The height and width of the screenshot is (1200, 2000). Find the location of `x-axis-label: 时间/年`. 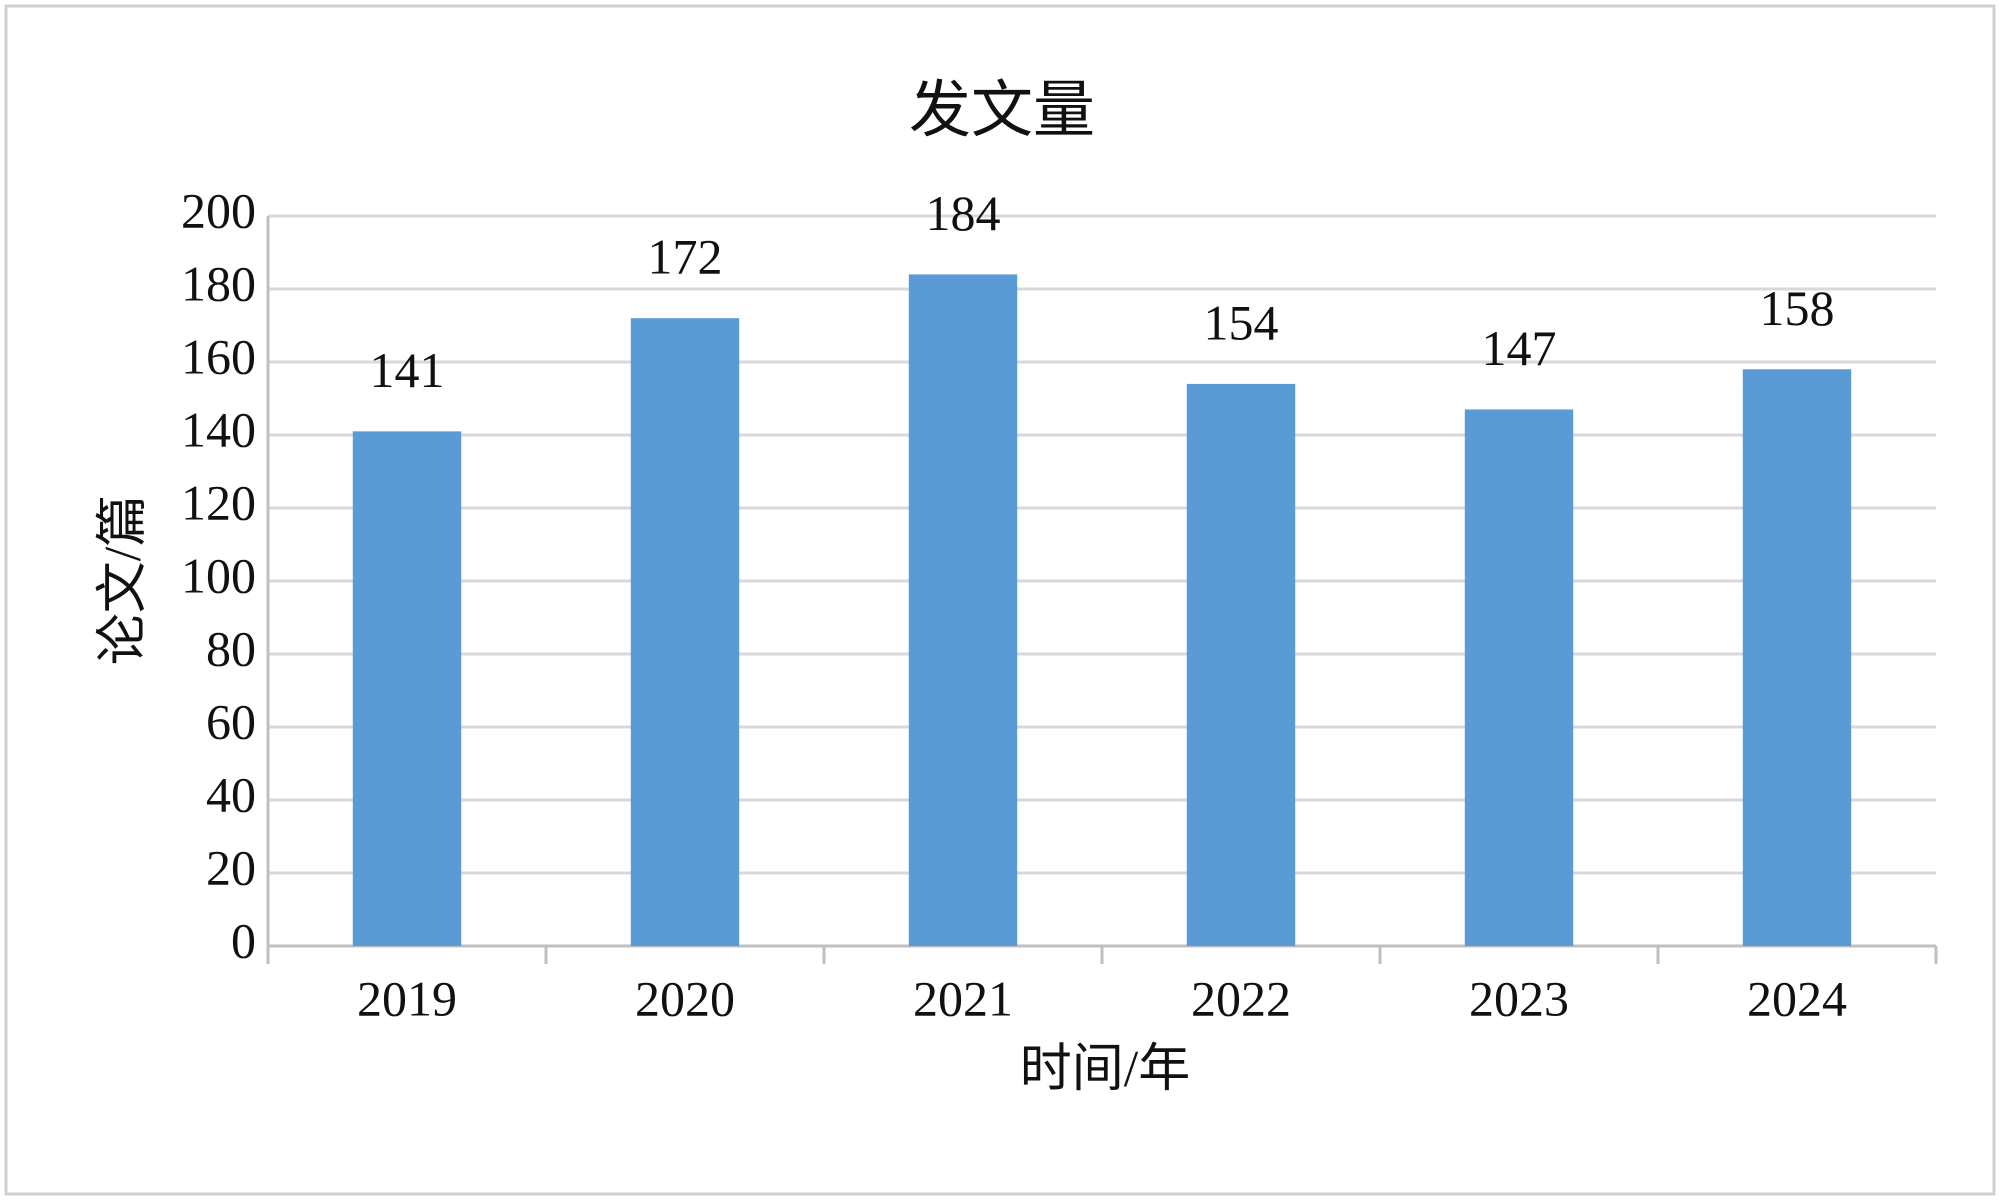

x-axis-label: 时间/年 is located at coordinates (1105, 1069).